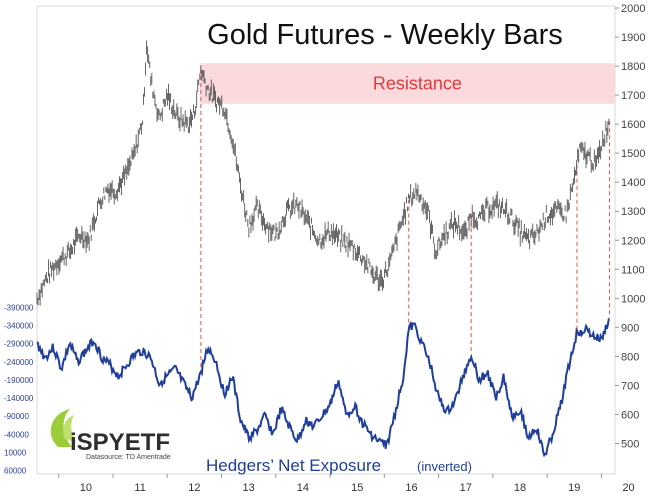 Image resolution: width=650 pixels, height=499 pixels. Describe the element at coordinates (86, 488) in the screenshot. I see `x-axis-tick-label: 10` at that location.